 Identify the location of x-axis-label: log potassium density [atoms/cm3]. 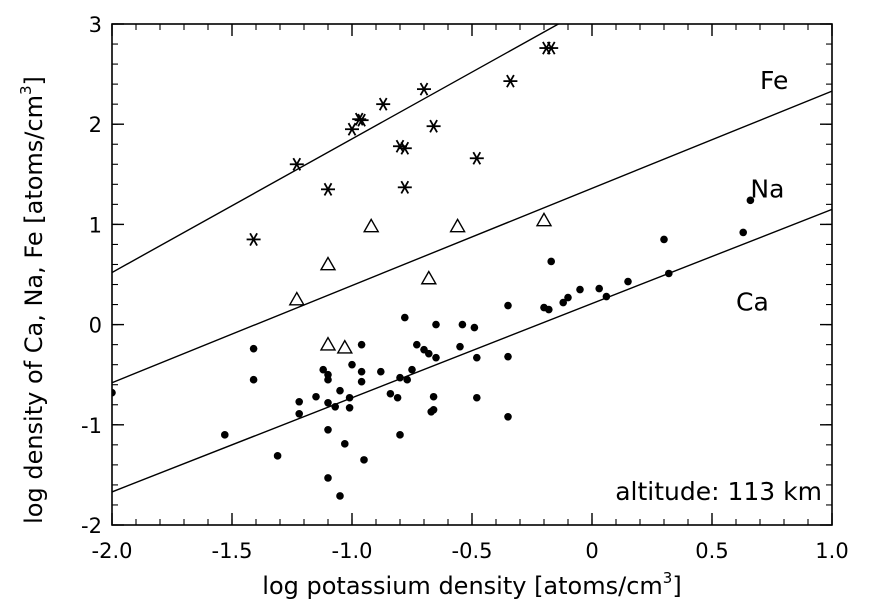
(471, 584).